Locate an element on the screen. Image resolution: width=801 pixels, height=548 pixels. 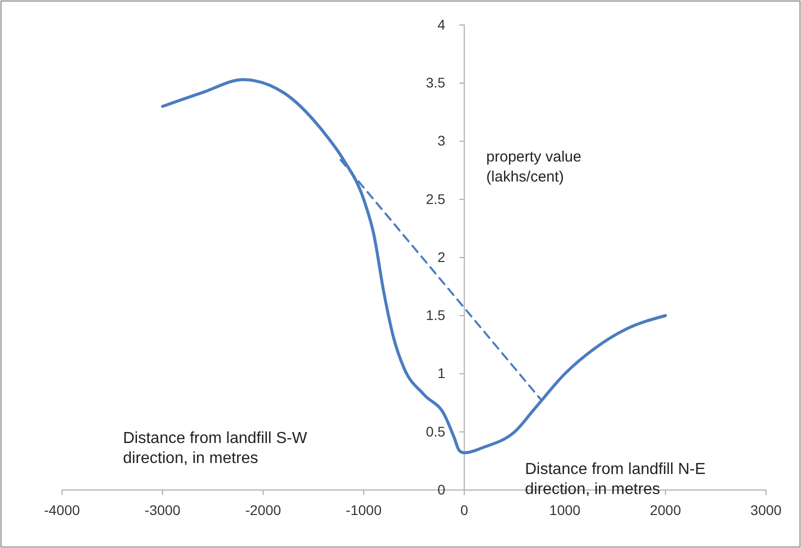
y-tick-label: 3 is located at coordinates (441, 140).